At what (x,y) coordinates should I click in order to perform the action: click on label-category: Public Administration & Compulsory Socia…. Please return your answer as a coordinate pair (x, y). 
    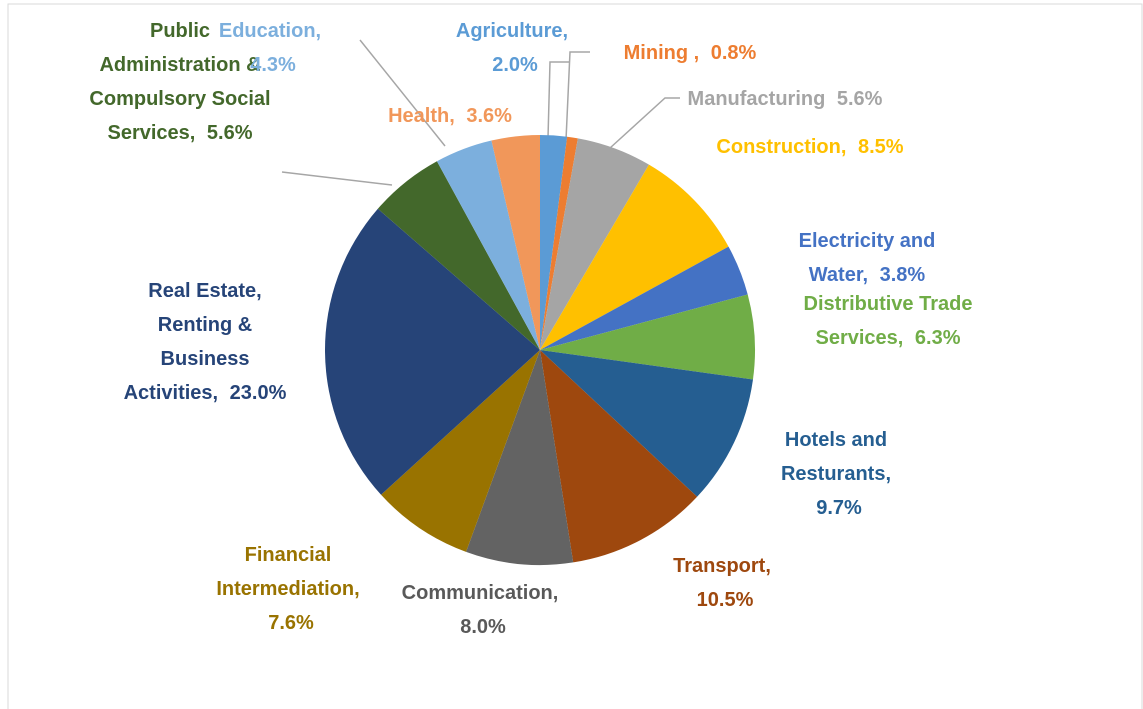
    Looking at the image, I should click on (180, 82).